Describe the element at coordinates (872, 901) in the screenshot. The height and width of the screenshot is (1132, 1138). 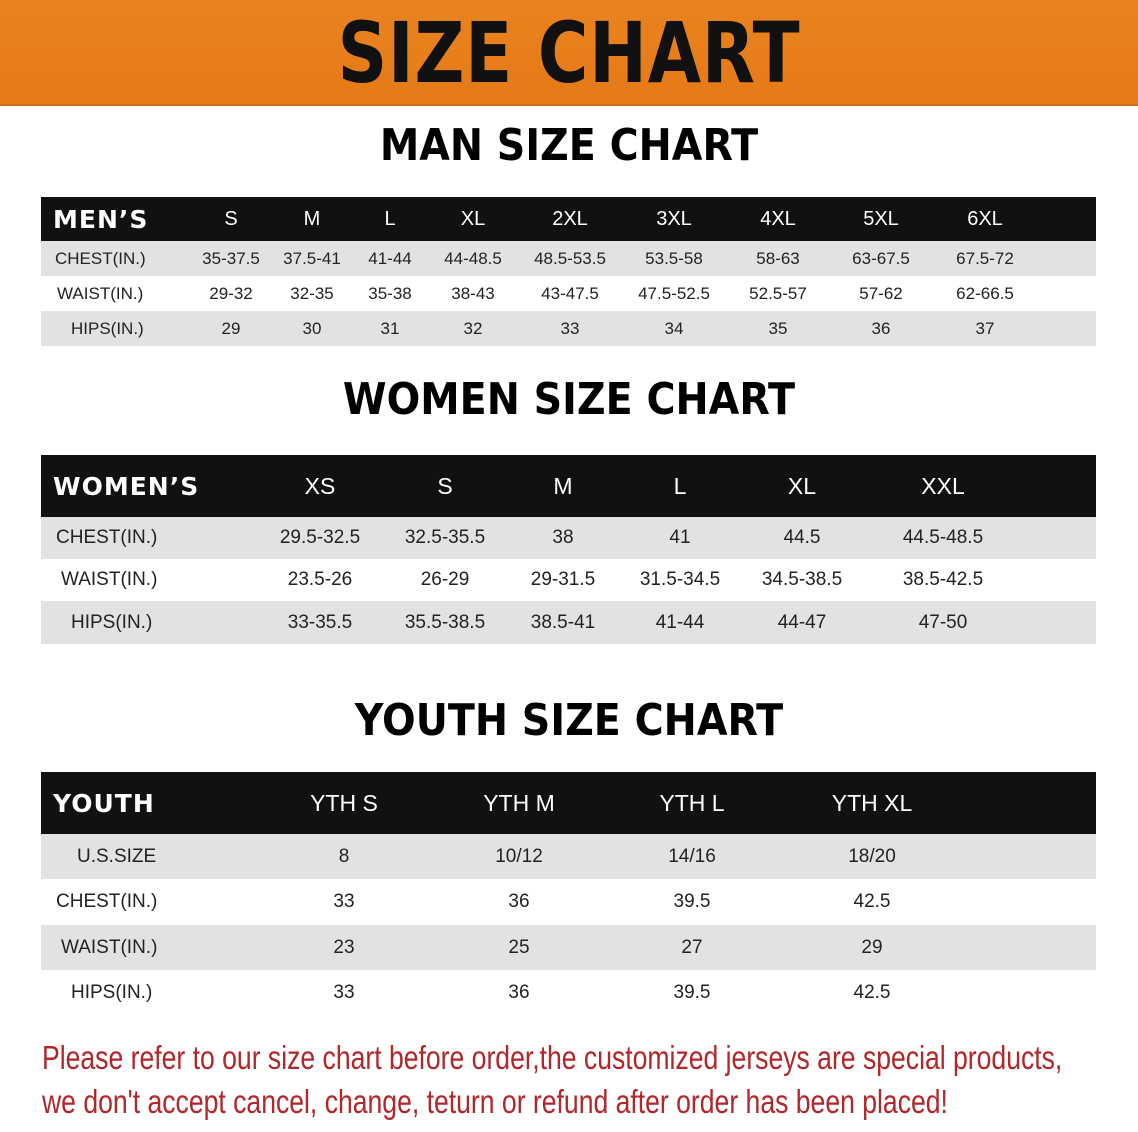
I see `table-cell: 42.5` at that location.